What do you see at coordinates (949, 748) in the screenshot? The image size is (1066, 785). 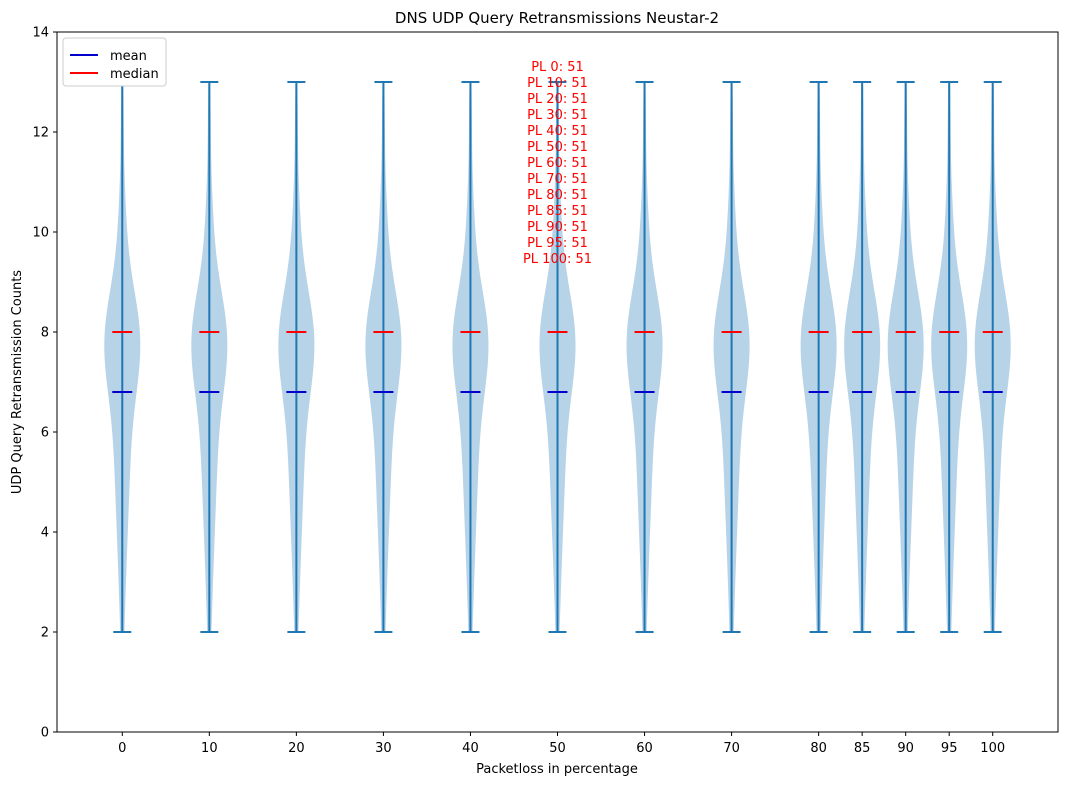 I see `x-tick-label: 95` at bounding box center [949, 748].